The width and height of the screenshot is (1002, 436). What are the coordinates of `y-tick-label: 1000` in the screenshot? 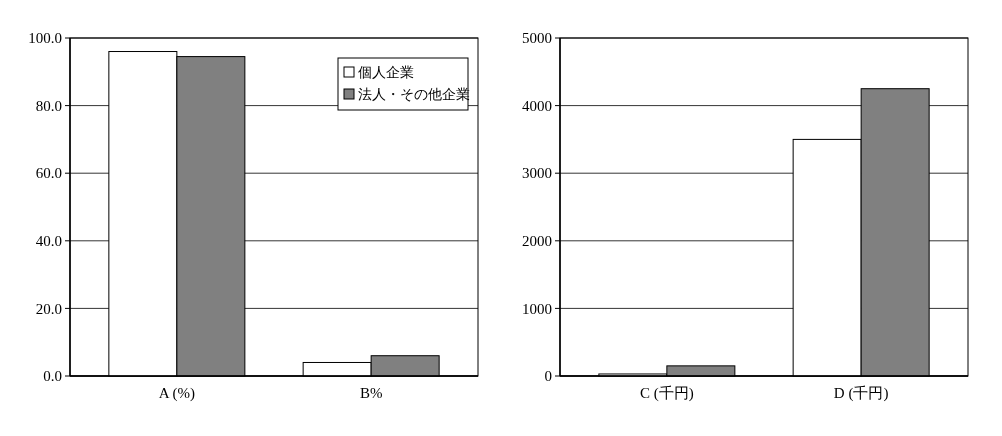 It's located at (537, 308).